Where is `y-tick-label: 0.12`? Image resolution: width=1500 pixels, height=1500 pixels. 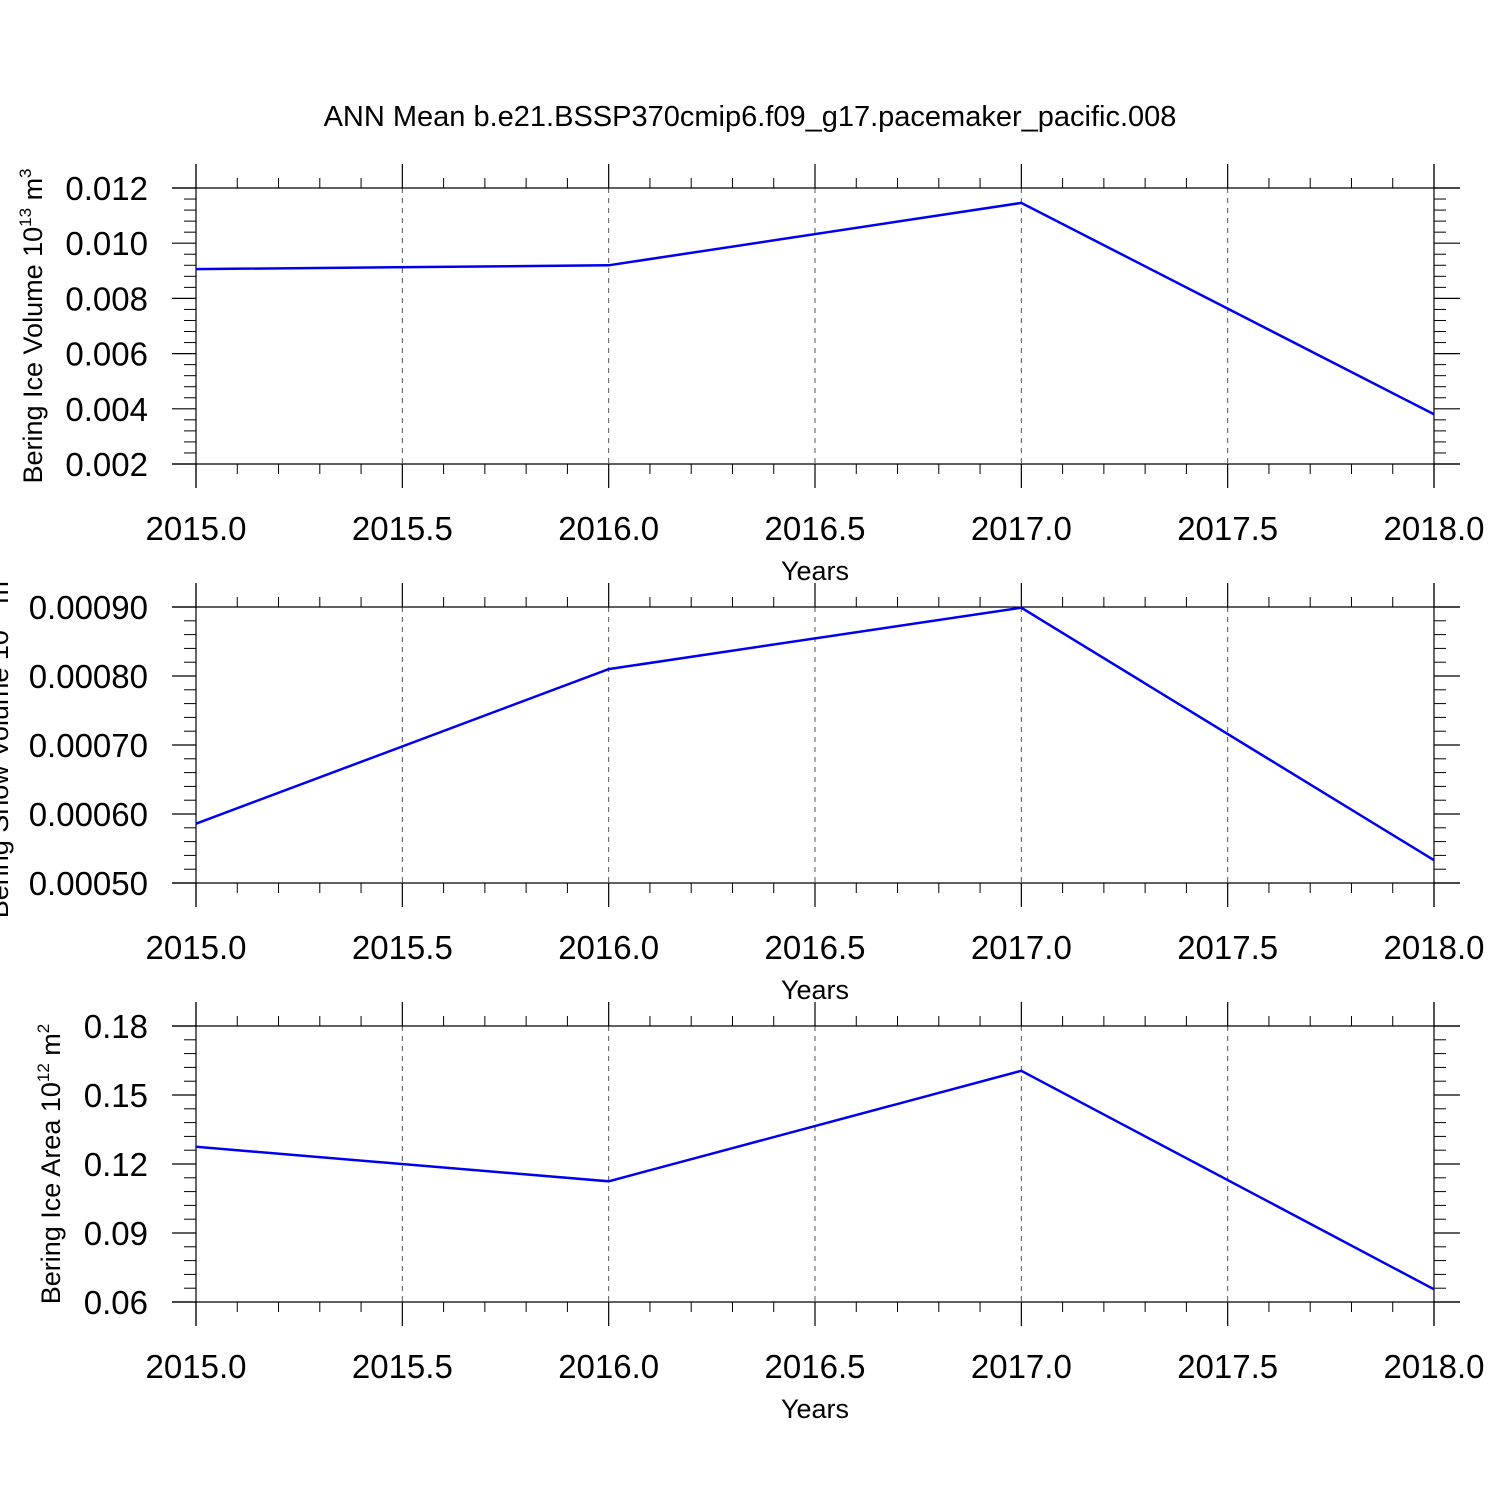
y-tick-label: 0.12 is located at coordinates (116, 1164).